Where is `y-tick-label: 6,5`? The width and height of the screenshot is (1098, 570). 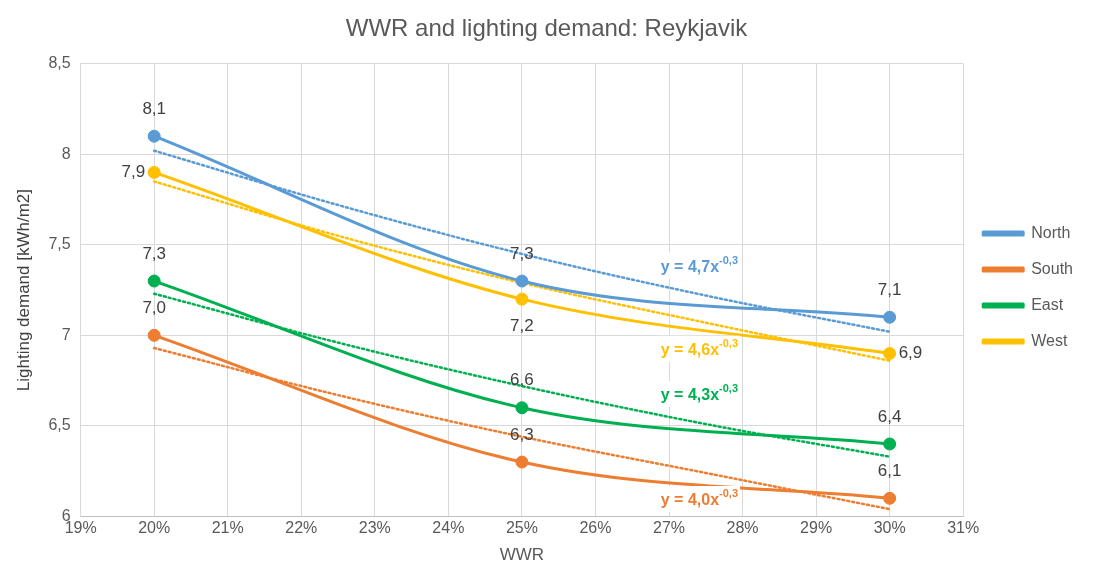 y-tick-label: 6,5 is located at coordinates (59, 425).